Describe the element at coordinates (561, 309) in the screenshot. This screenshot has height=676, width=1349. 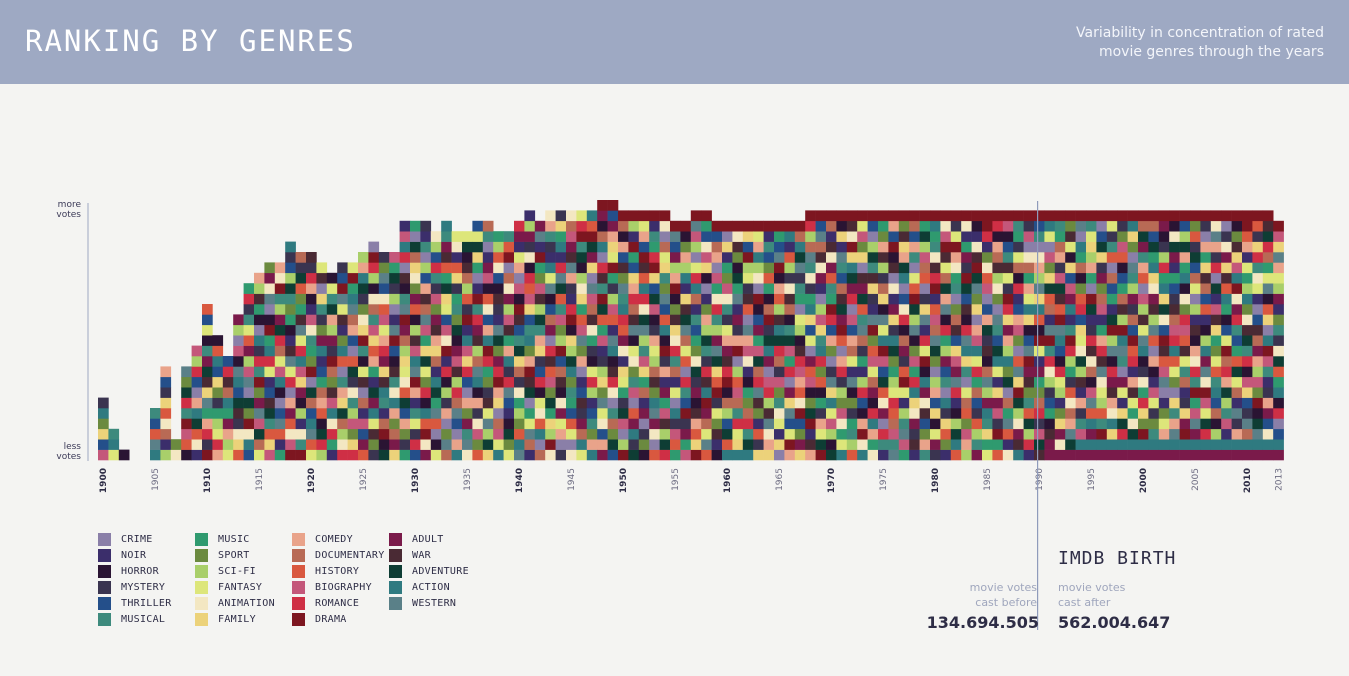
I see `heatmap-cell-1944-musical` at that location.